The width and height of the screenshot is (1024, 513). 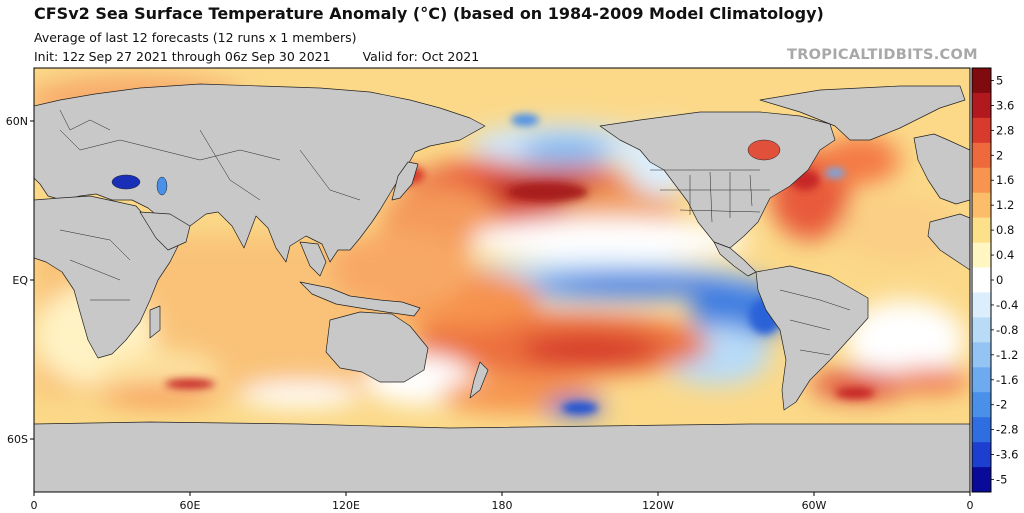 I want to click on colorbar-label: -5, so click(x=1001, y=480).